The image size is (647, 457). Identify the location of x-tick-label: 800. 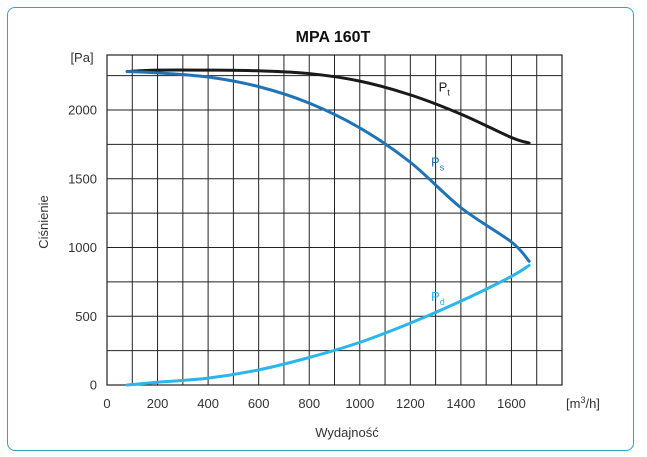
(309, 403).